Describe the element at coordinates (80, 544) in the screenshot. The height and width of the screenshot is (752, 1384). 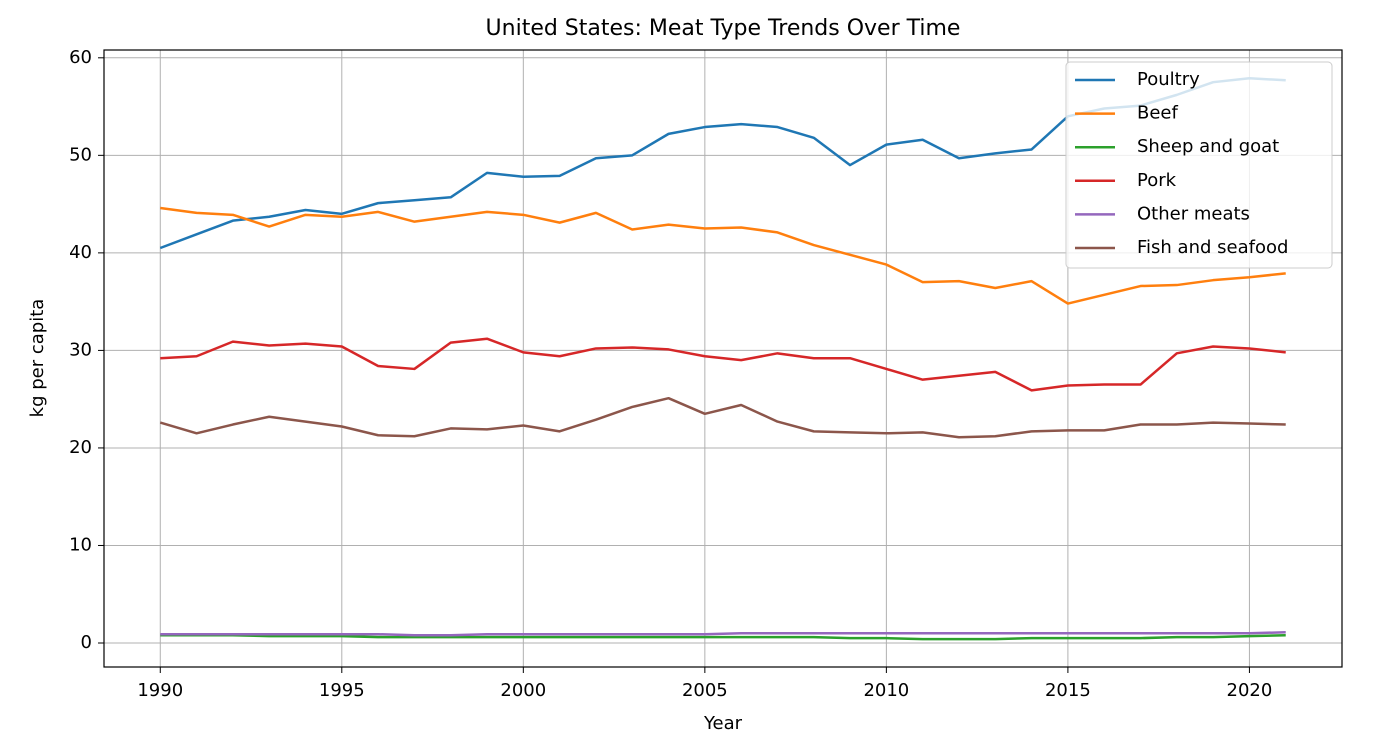
I see `y-tick-label: 10` at that location.